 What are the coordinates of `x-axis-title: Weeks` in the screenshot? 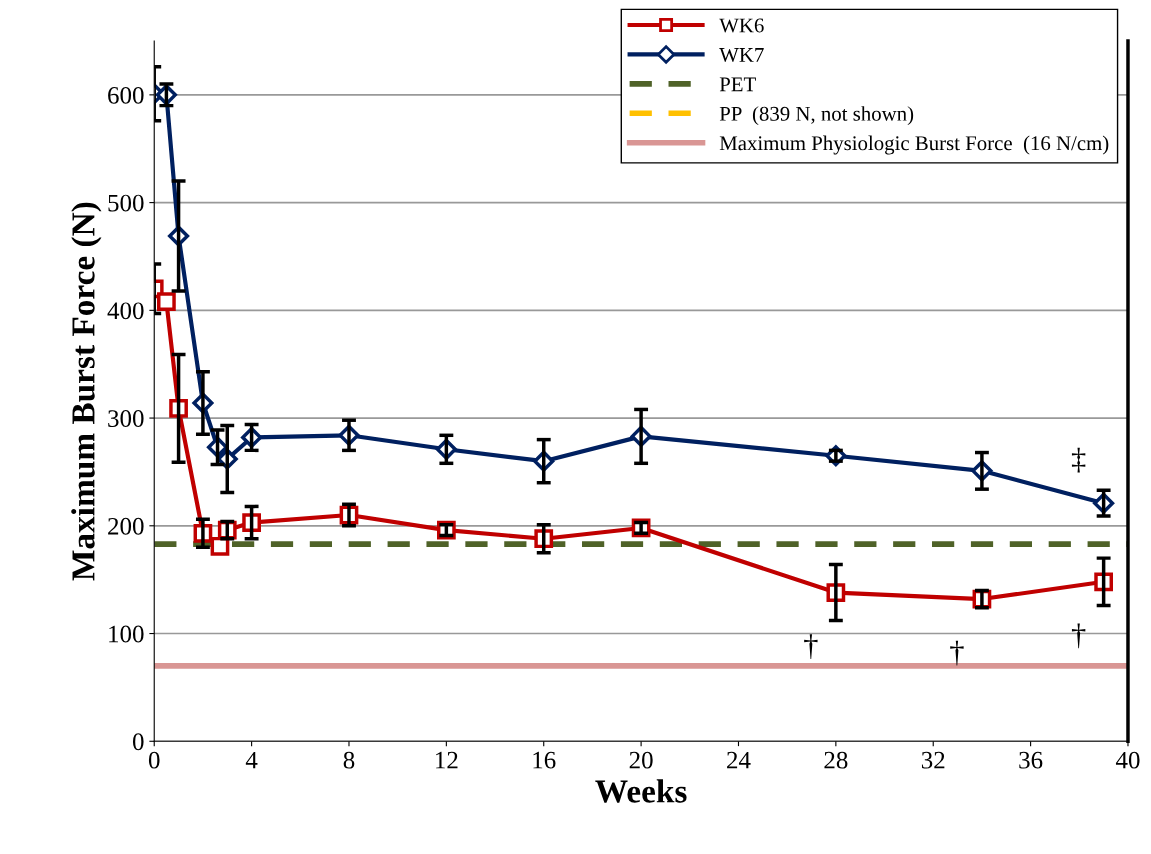 It's located at (641, 791).